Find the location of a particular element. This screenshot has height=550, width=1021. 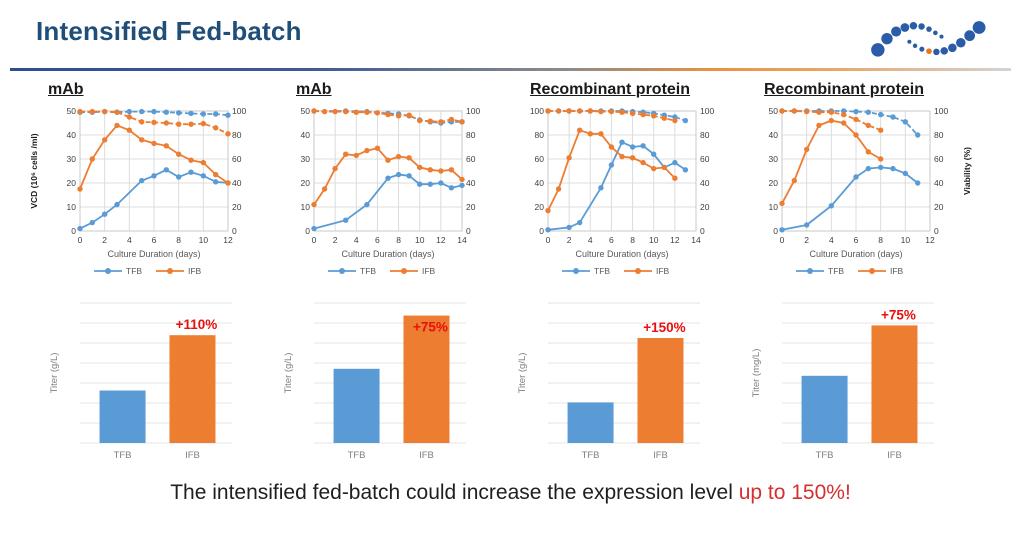

chart-text: 10 is located at coordinates (654, 240).